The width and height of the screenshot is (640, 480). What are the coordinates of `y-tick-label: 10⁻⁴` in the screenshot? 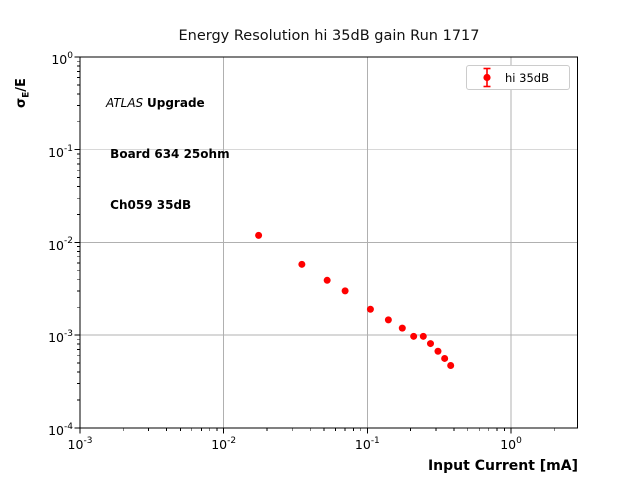 It's located at (60, 429).